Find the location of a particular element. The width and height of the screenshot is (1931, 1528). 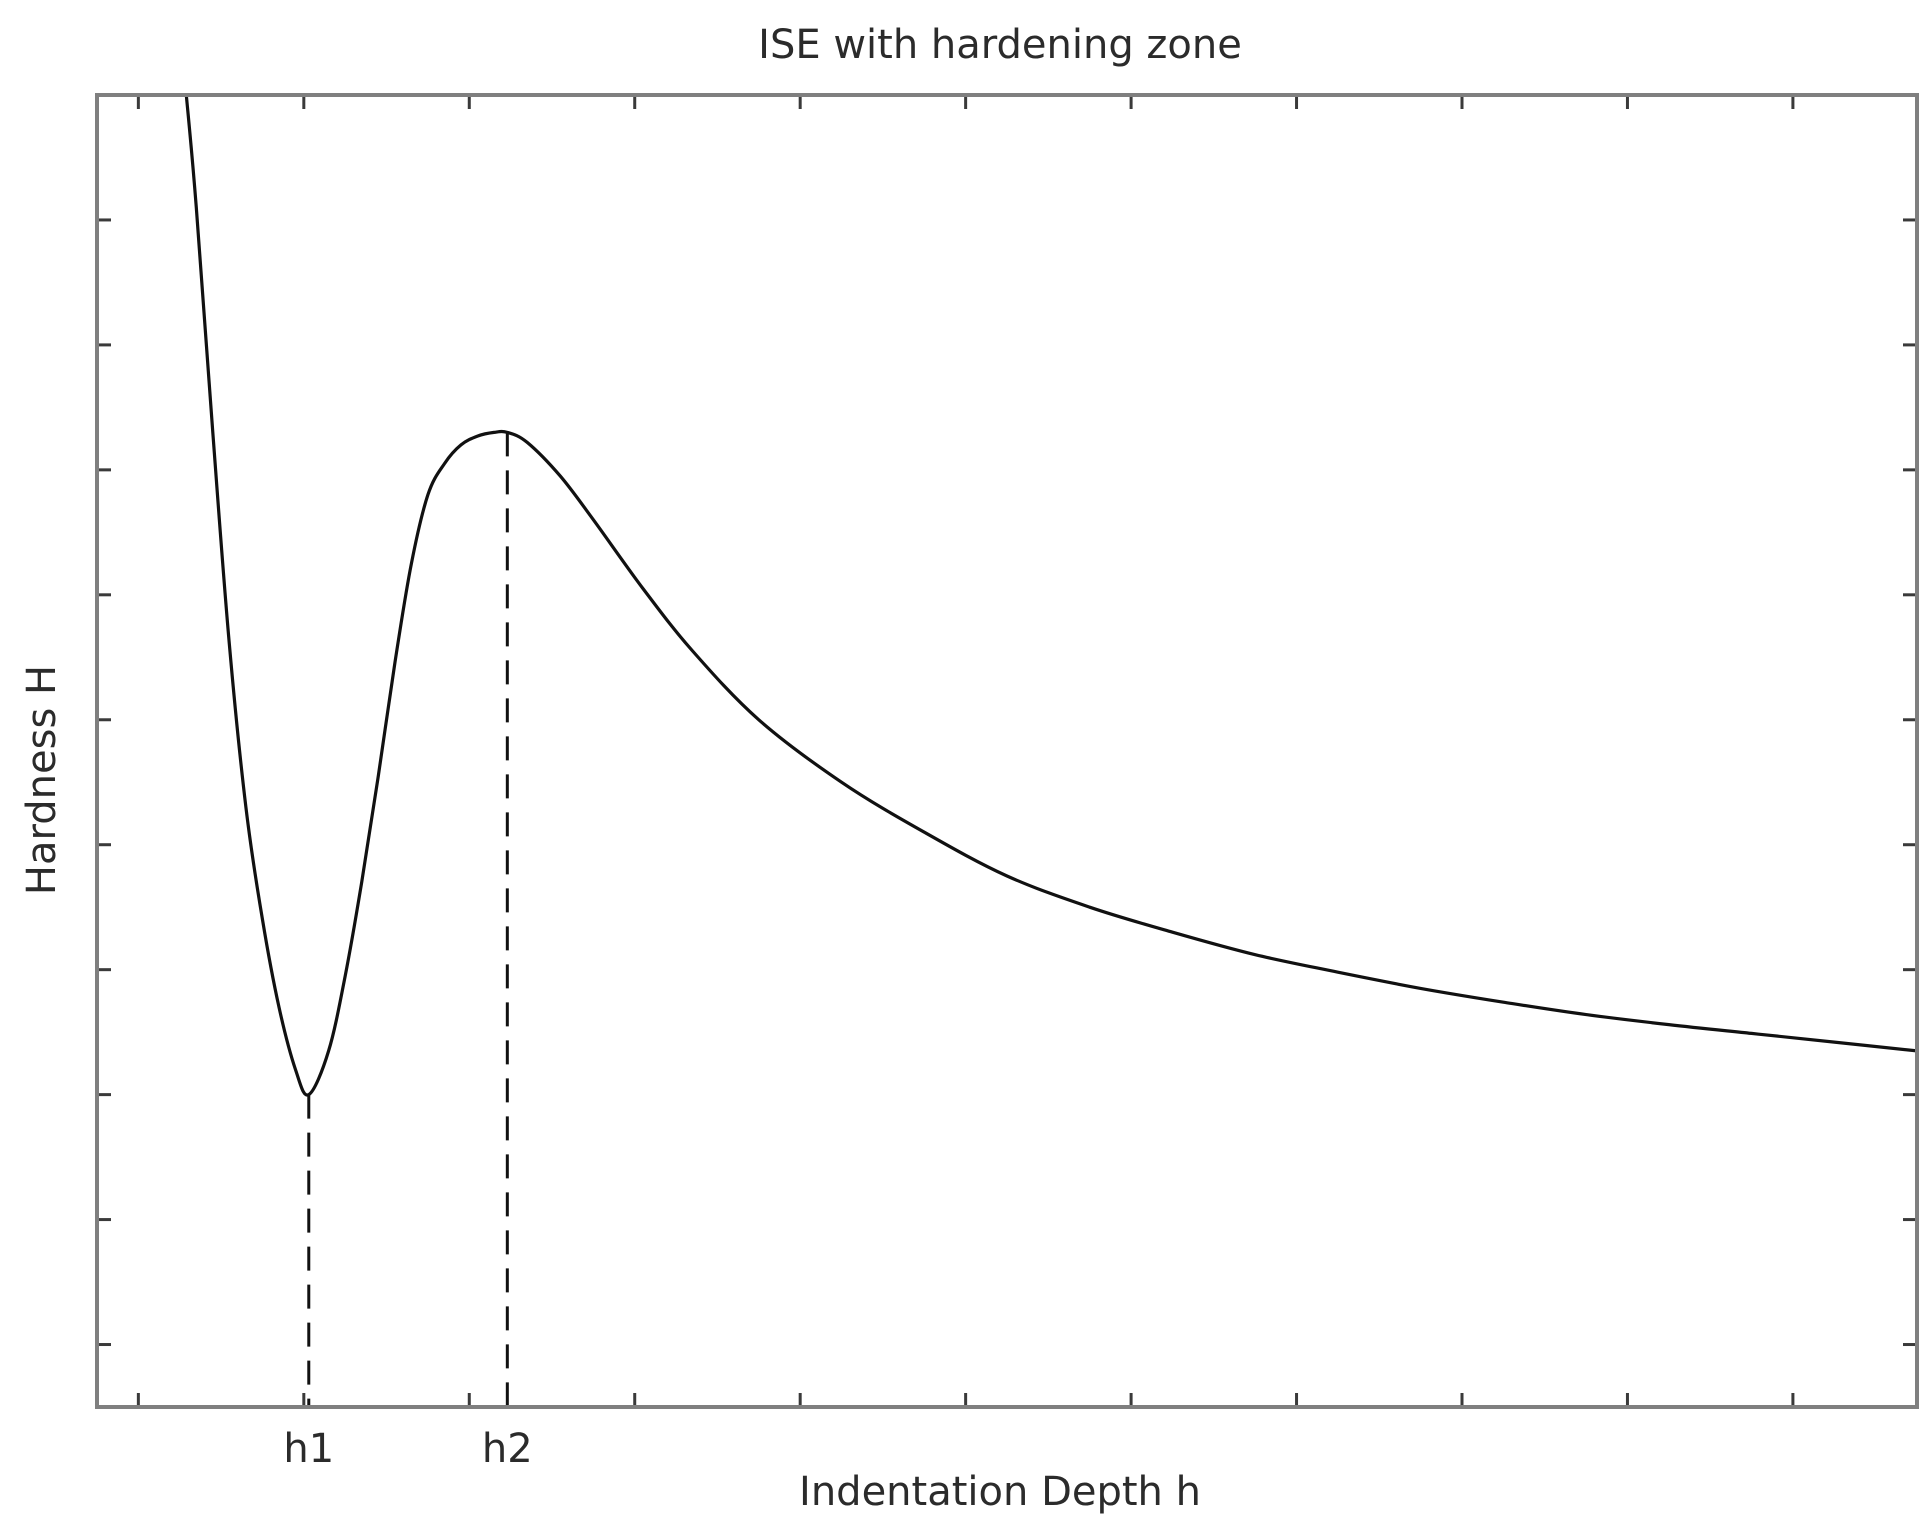

chart-title: ISE with hardening zone is located at coordinates (1000, 45).